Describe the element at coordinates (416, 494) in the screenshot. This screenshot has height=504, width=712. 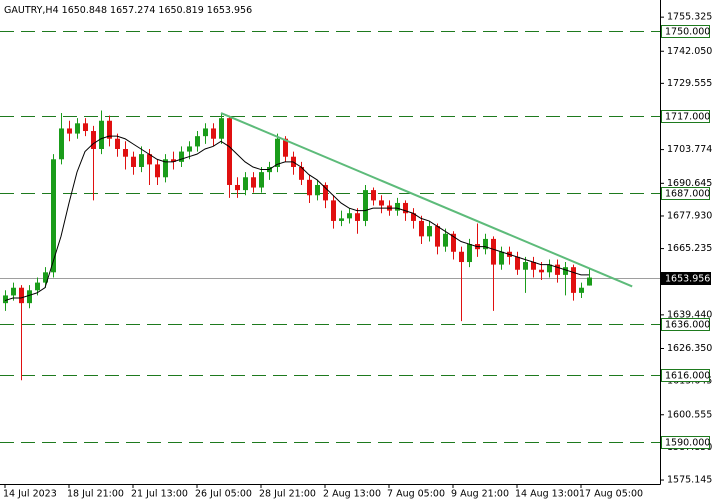
I see `x-tick-label: 7 Aug 05:00` at that location.